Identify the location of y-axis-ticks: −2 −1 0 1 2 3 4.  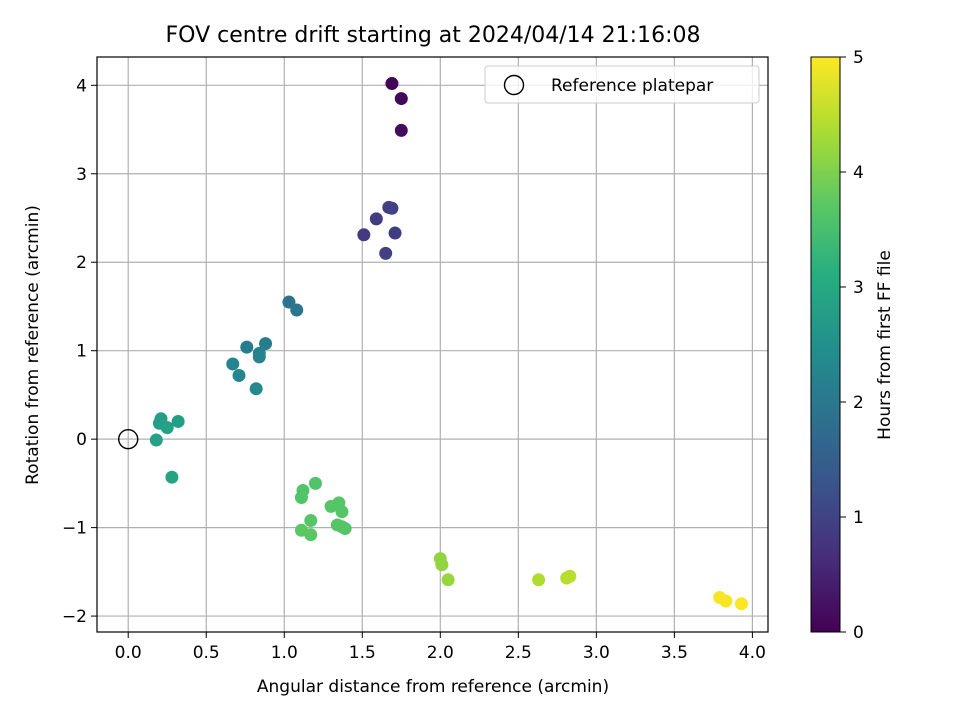
(79, 351).